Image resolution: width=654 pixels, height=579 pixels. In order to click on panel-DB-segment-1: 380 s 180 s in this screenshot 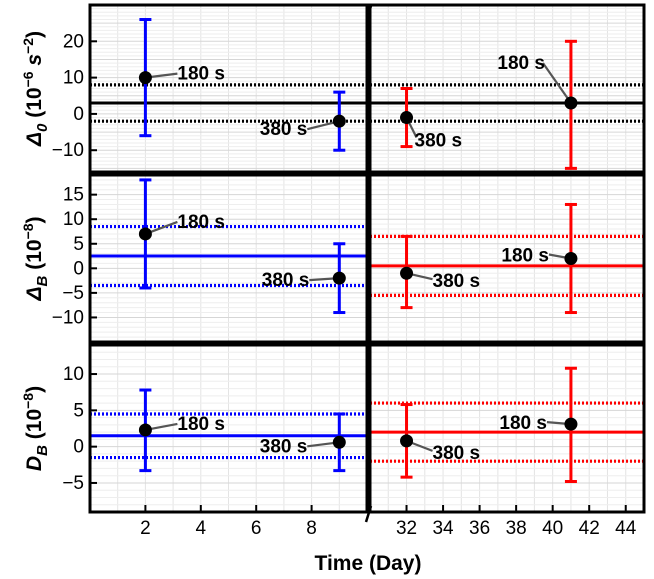, I will do `click(507, 428)`.